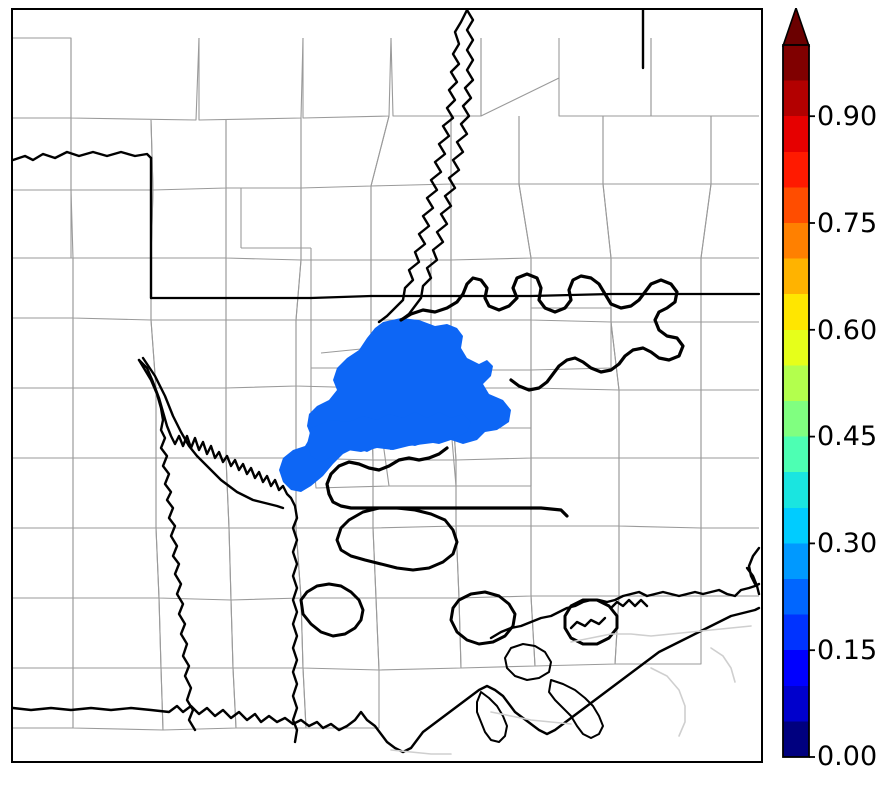 This screenshot has height=785, width=877. Describe the element at coordinates (395, 405) in the screenshot. I see `shaded-watershed-basin` at that location.